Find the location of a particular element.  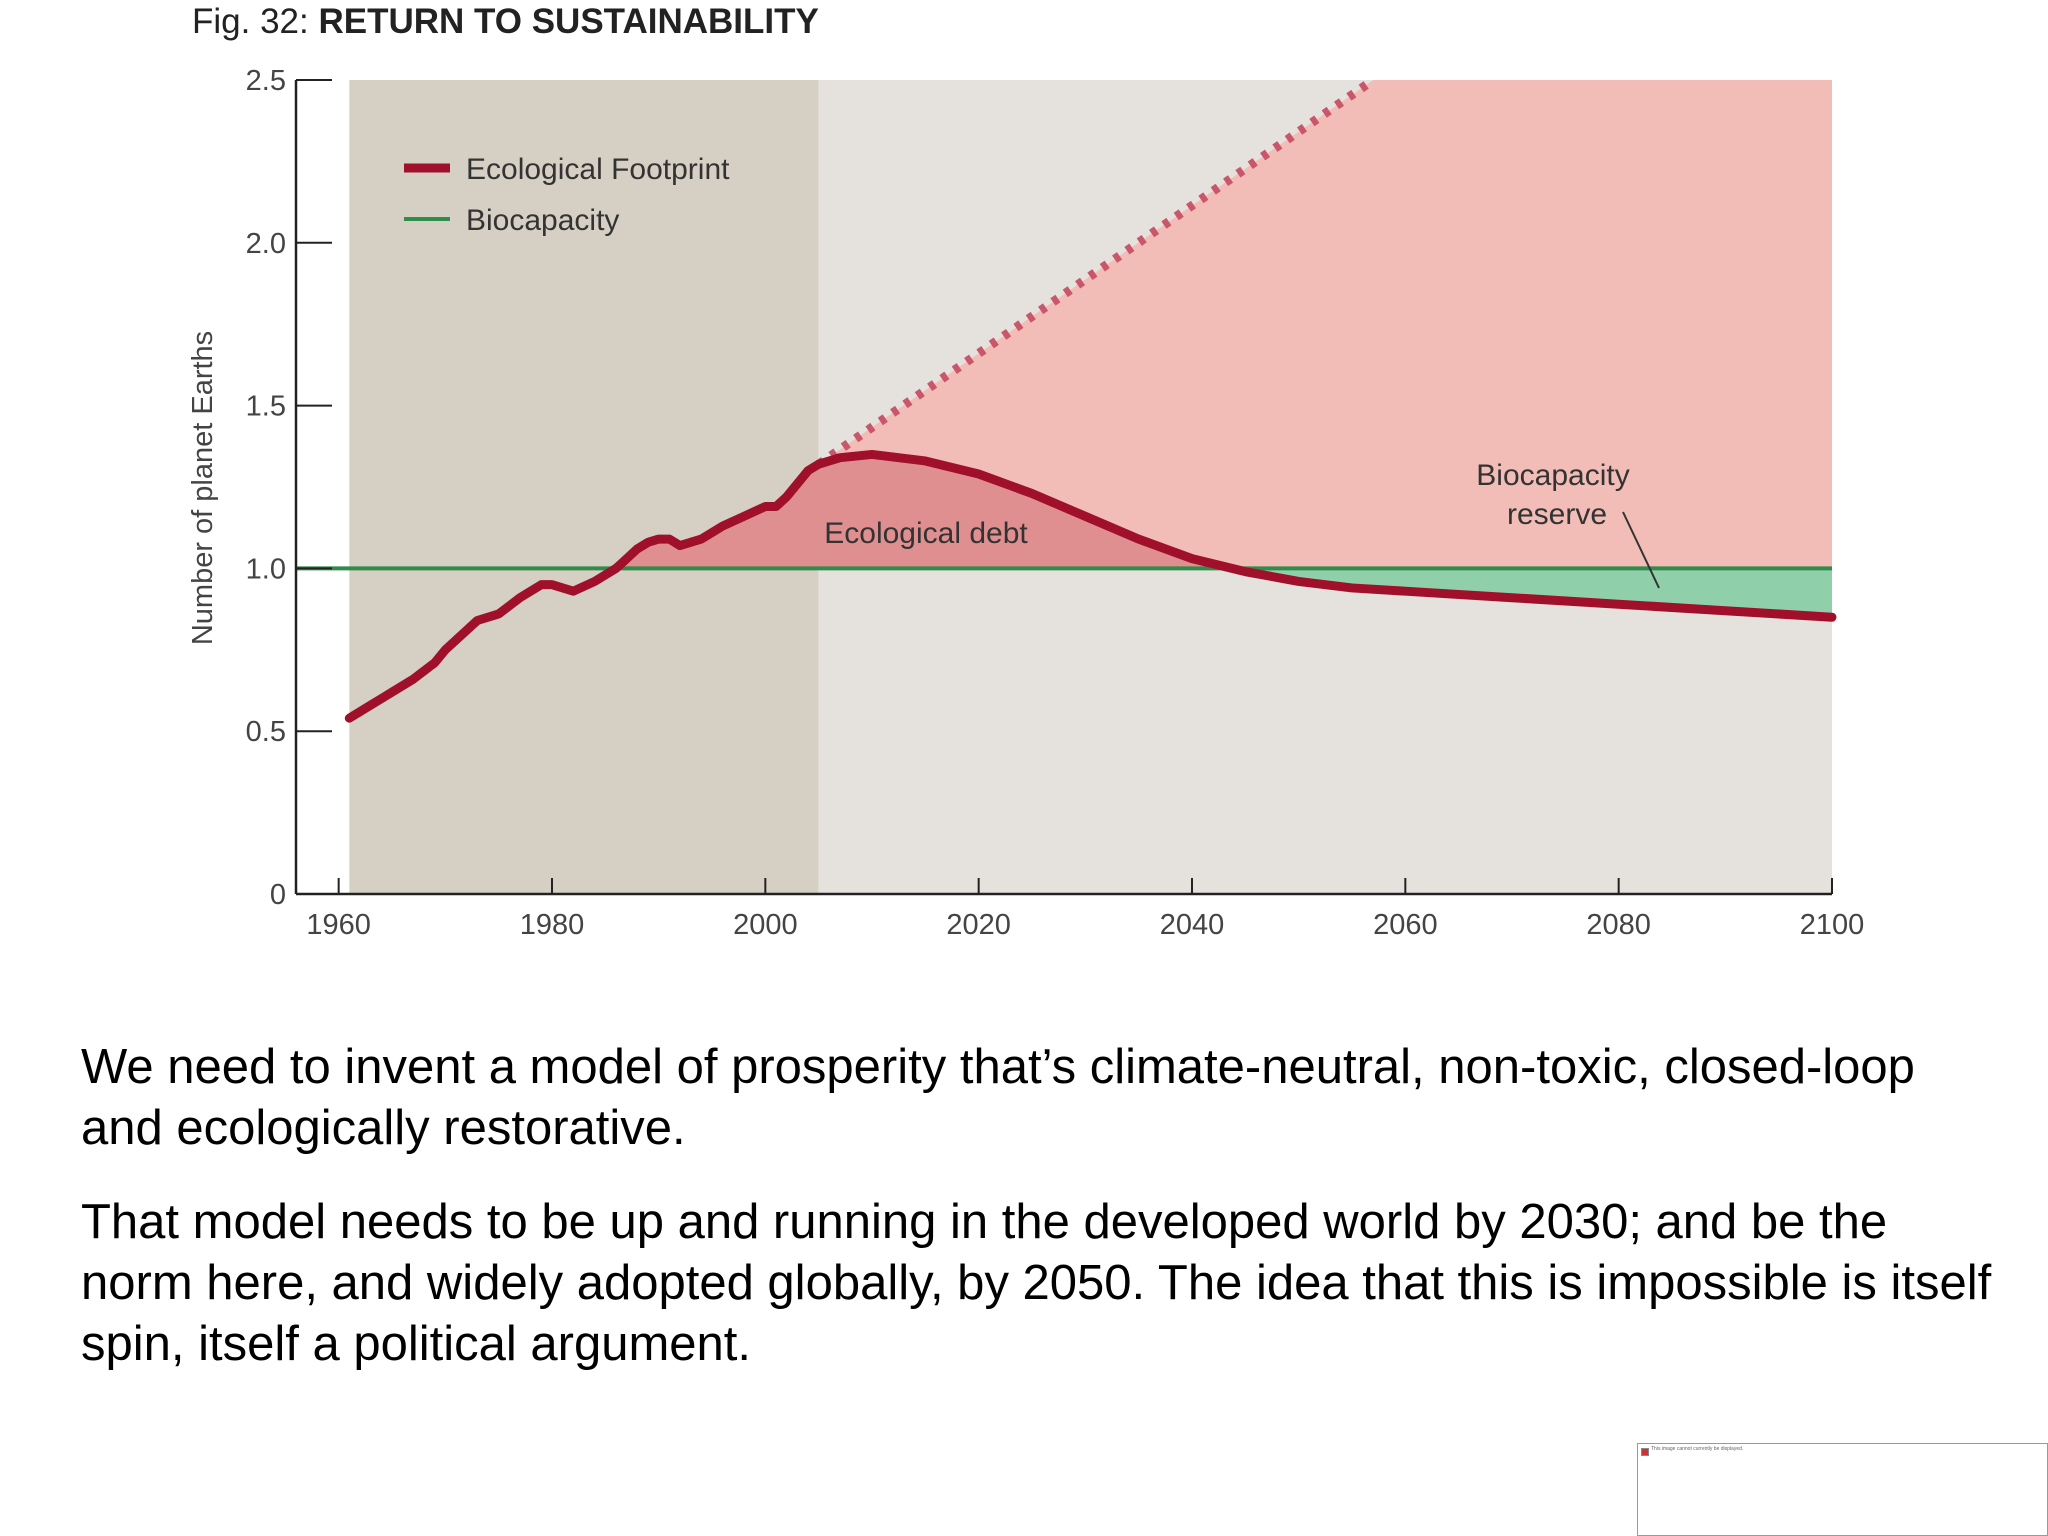

annotation-ecological-debt: Ecological debt is located at coordinates (926, 533).